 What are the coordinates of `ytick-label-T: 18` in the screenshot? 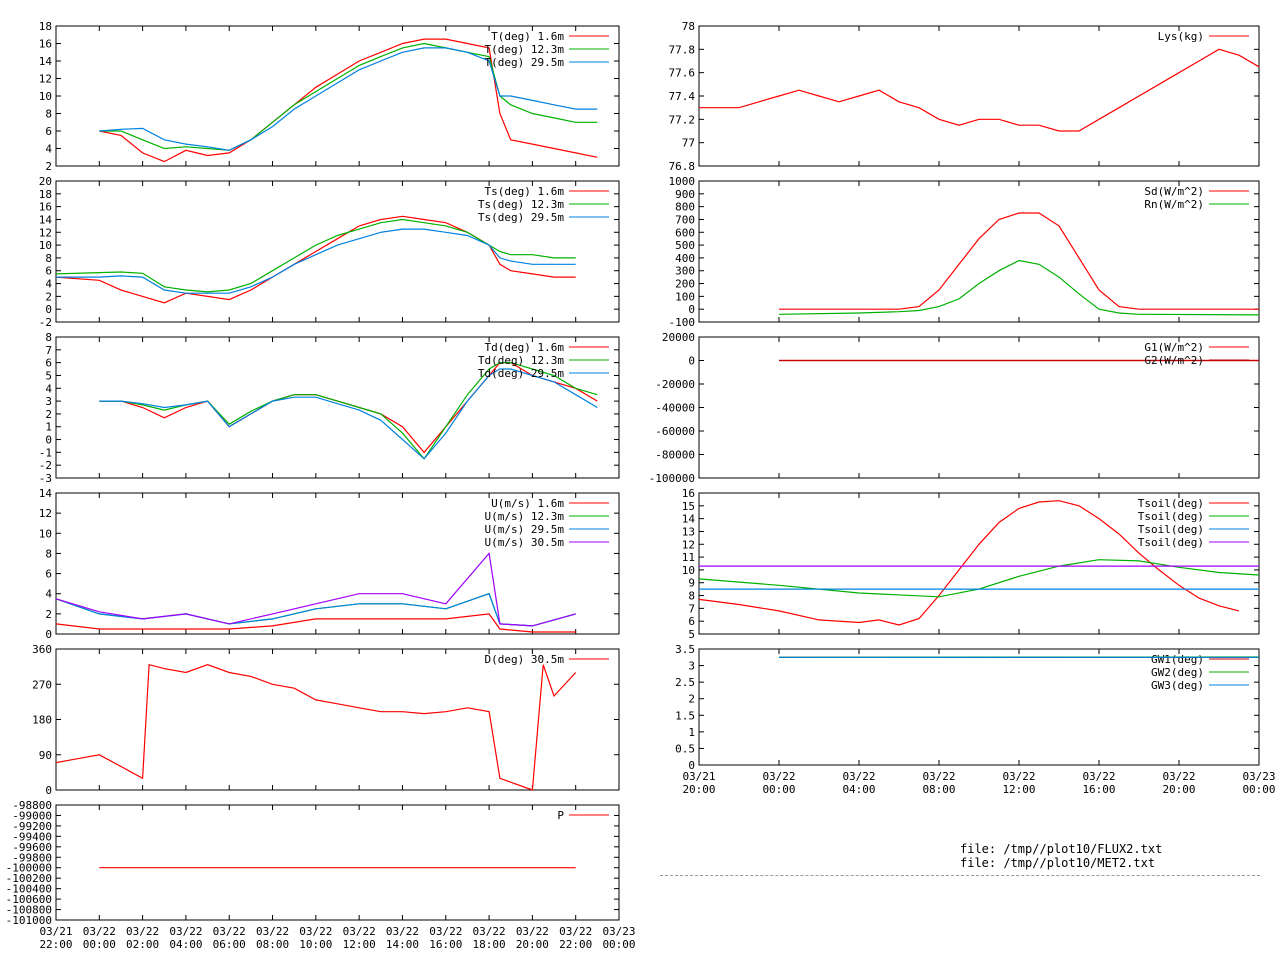 It's located at (45, 26).